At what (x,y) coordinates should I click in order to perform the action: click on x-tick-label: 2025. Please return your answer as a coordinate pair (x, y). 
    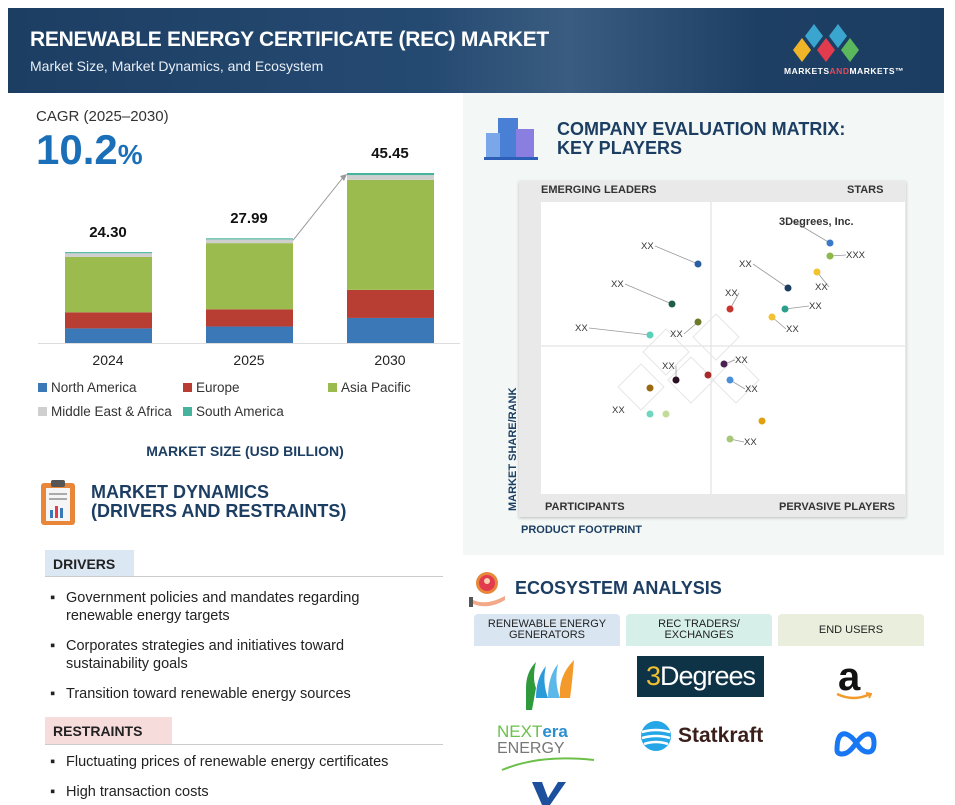
    Looking at the image, I should click on (249, 360).